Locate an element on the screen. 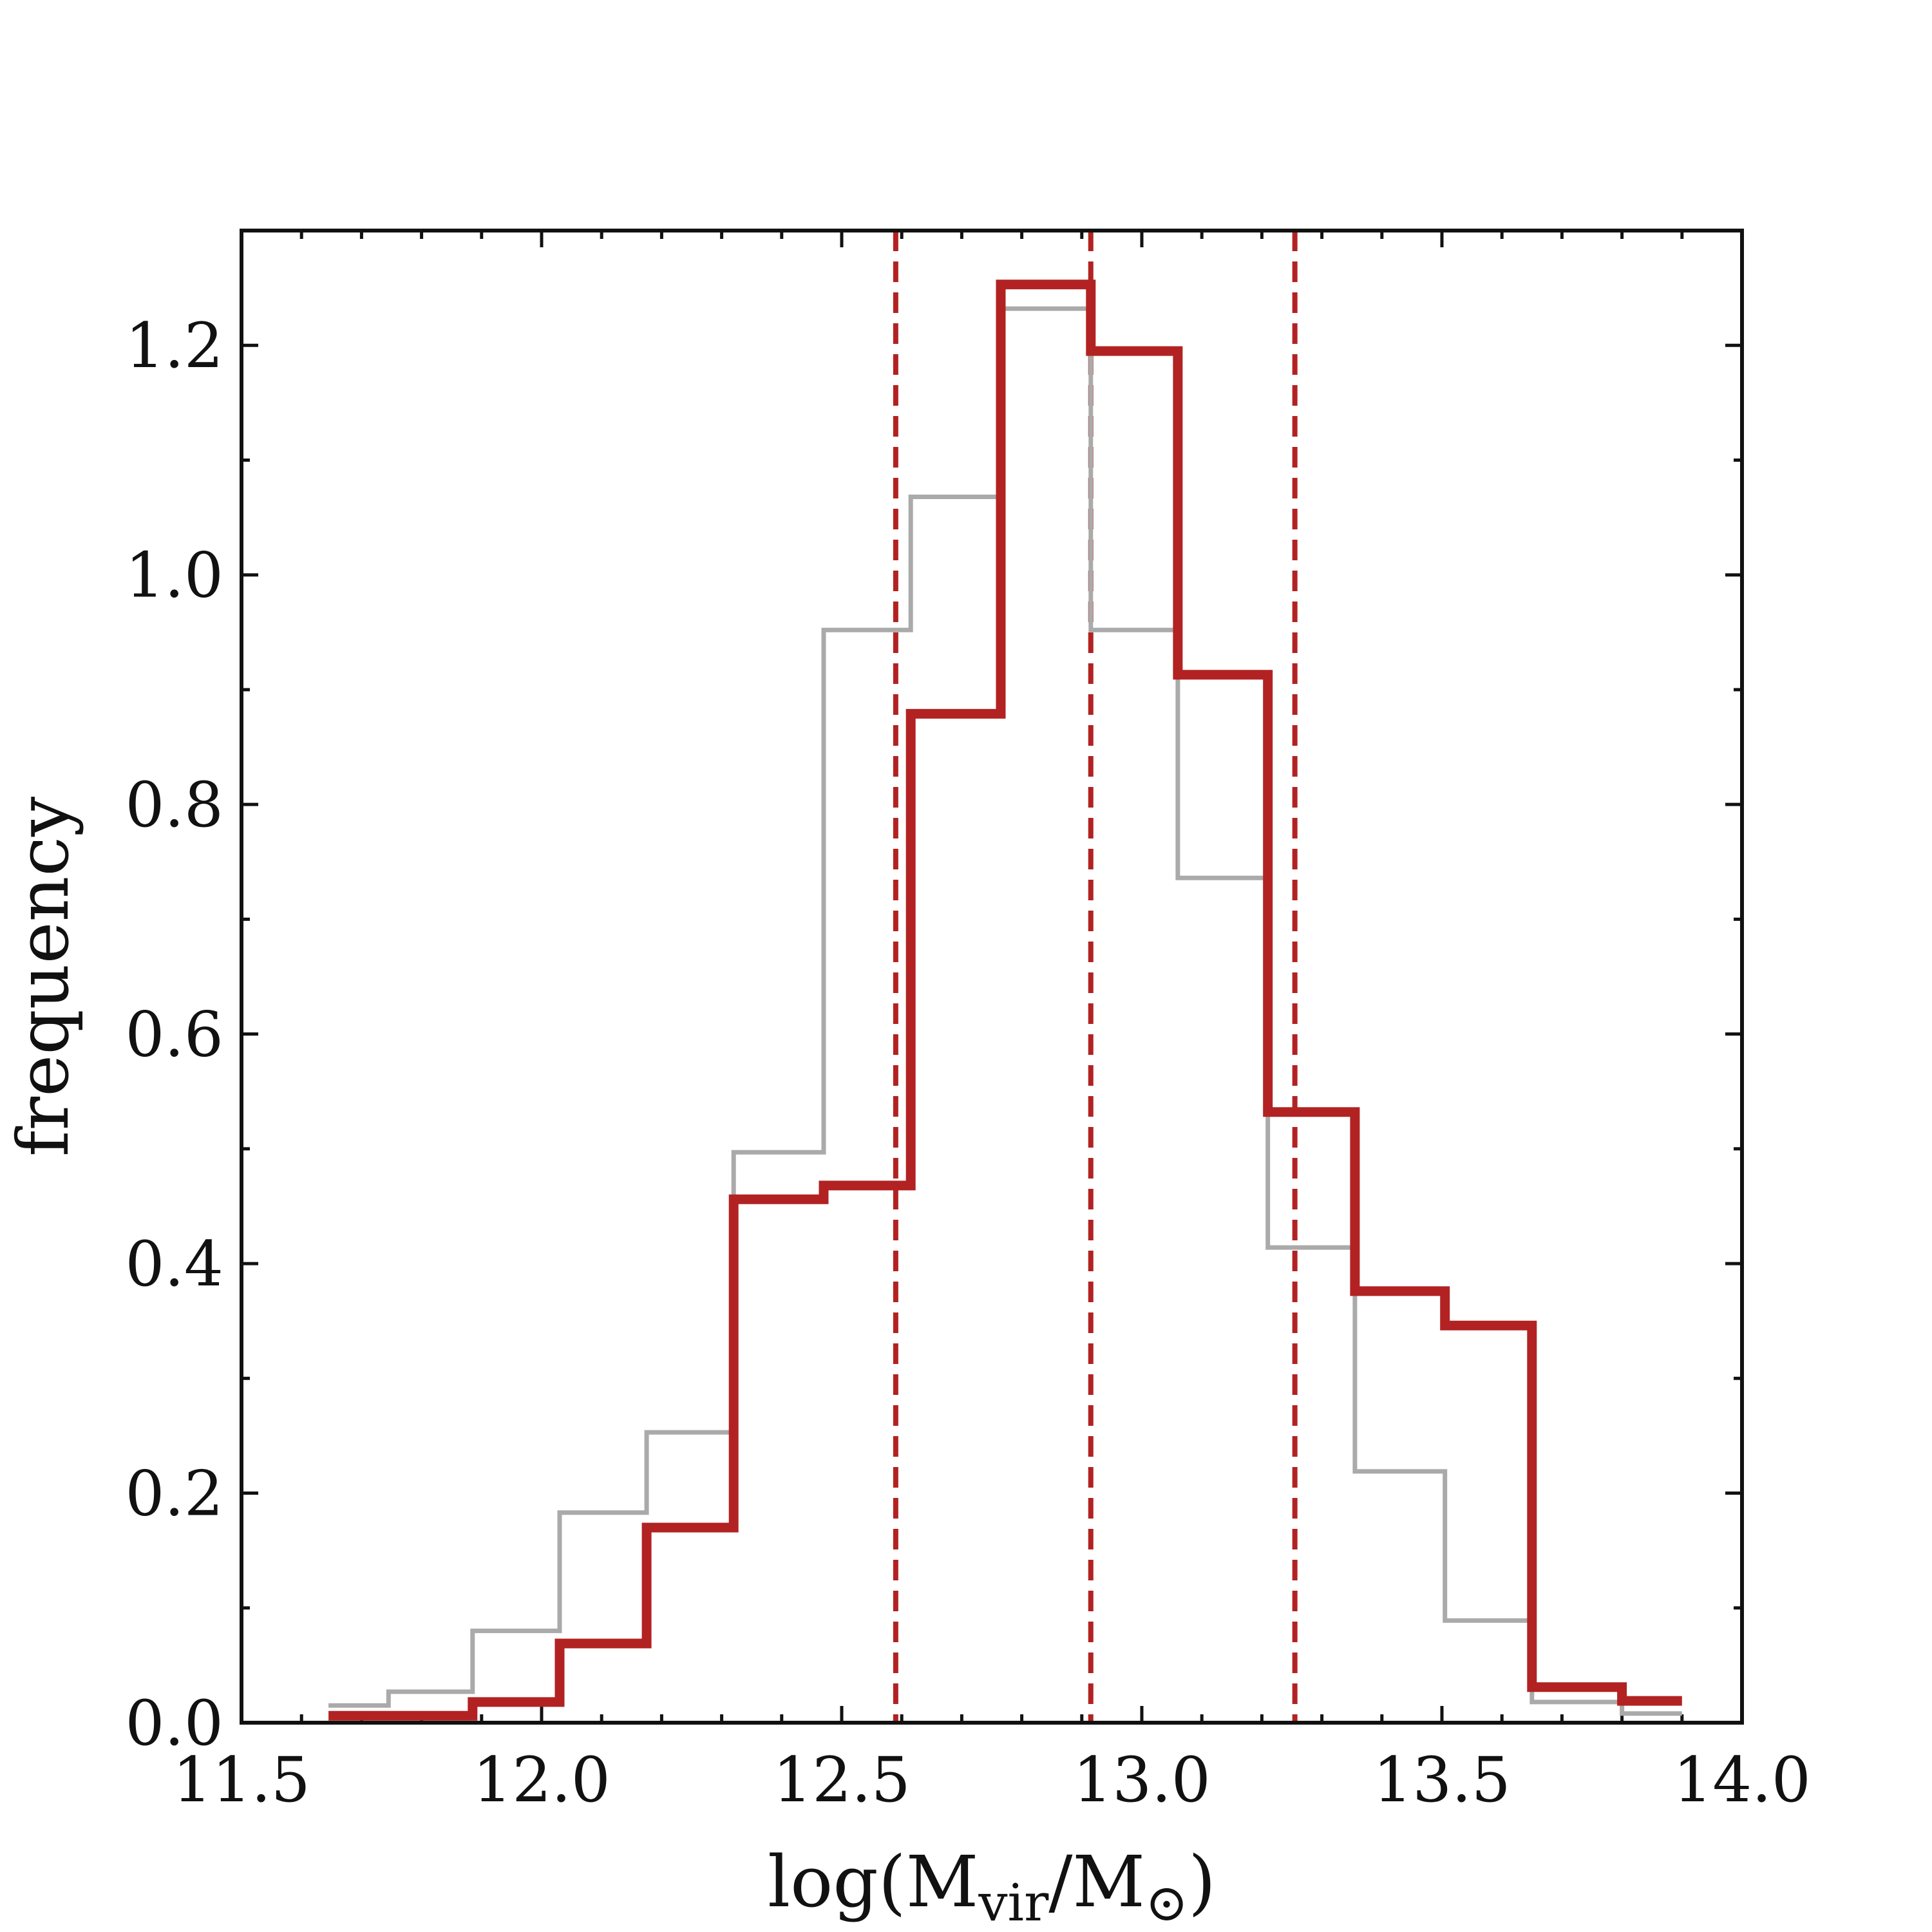 Image resolution: width=1932 pixels, height=1932 pixels. x-tick-label: 13.5 is located at coordinates (1442, 1780).